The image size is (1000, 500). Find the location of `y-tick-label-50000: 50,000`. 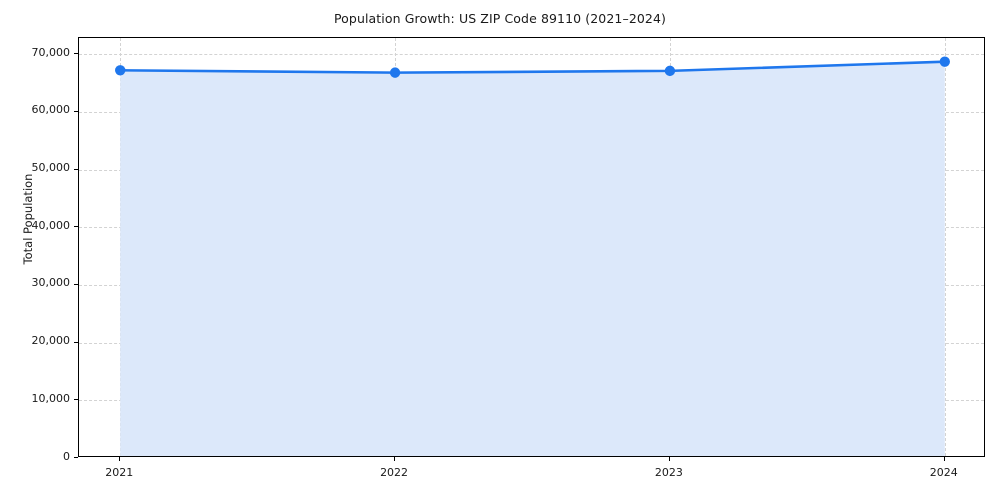

y-tick-label-50000: 50,000 is located at coordinates (51, 168).